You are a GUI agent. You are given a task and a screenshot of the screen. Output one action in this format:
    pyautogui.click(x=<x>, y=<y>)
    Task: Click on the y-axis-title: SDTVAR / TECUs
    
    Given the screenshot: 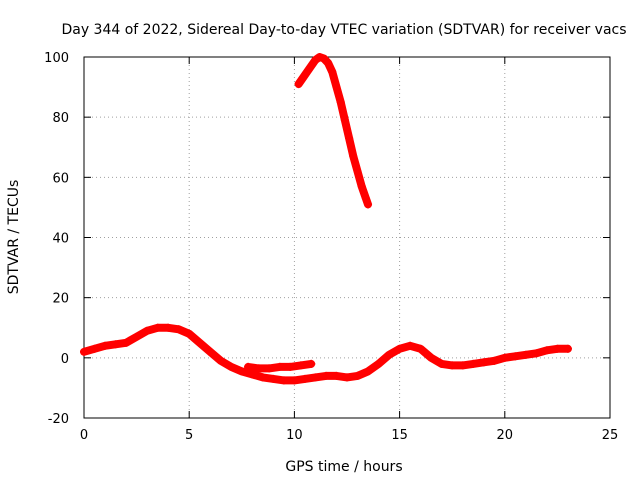 What is the action you would take?
    pyautogui.click(x=14, y=237)
    